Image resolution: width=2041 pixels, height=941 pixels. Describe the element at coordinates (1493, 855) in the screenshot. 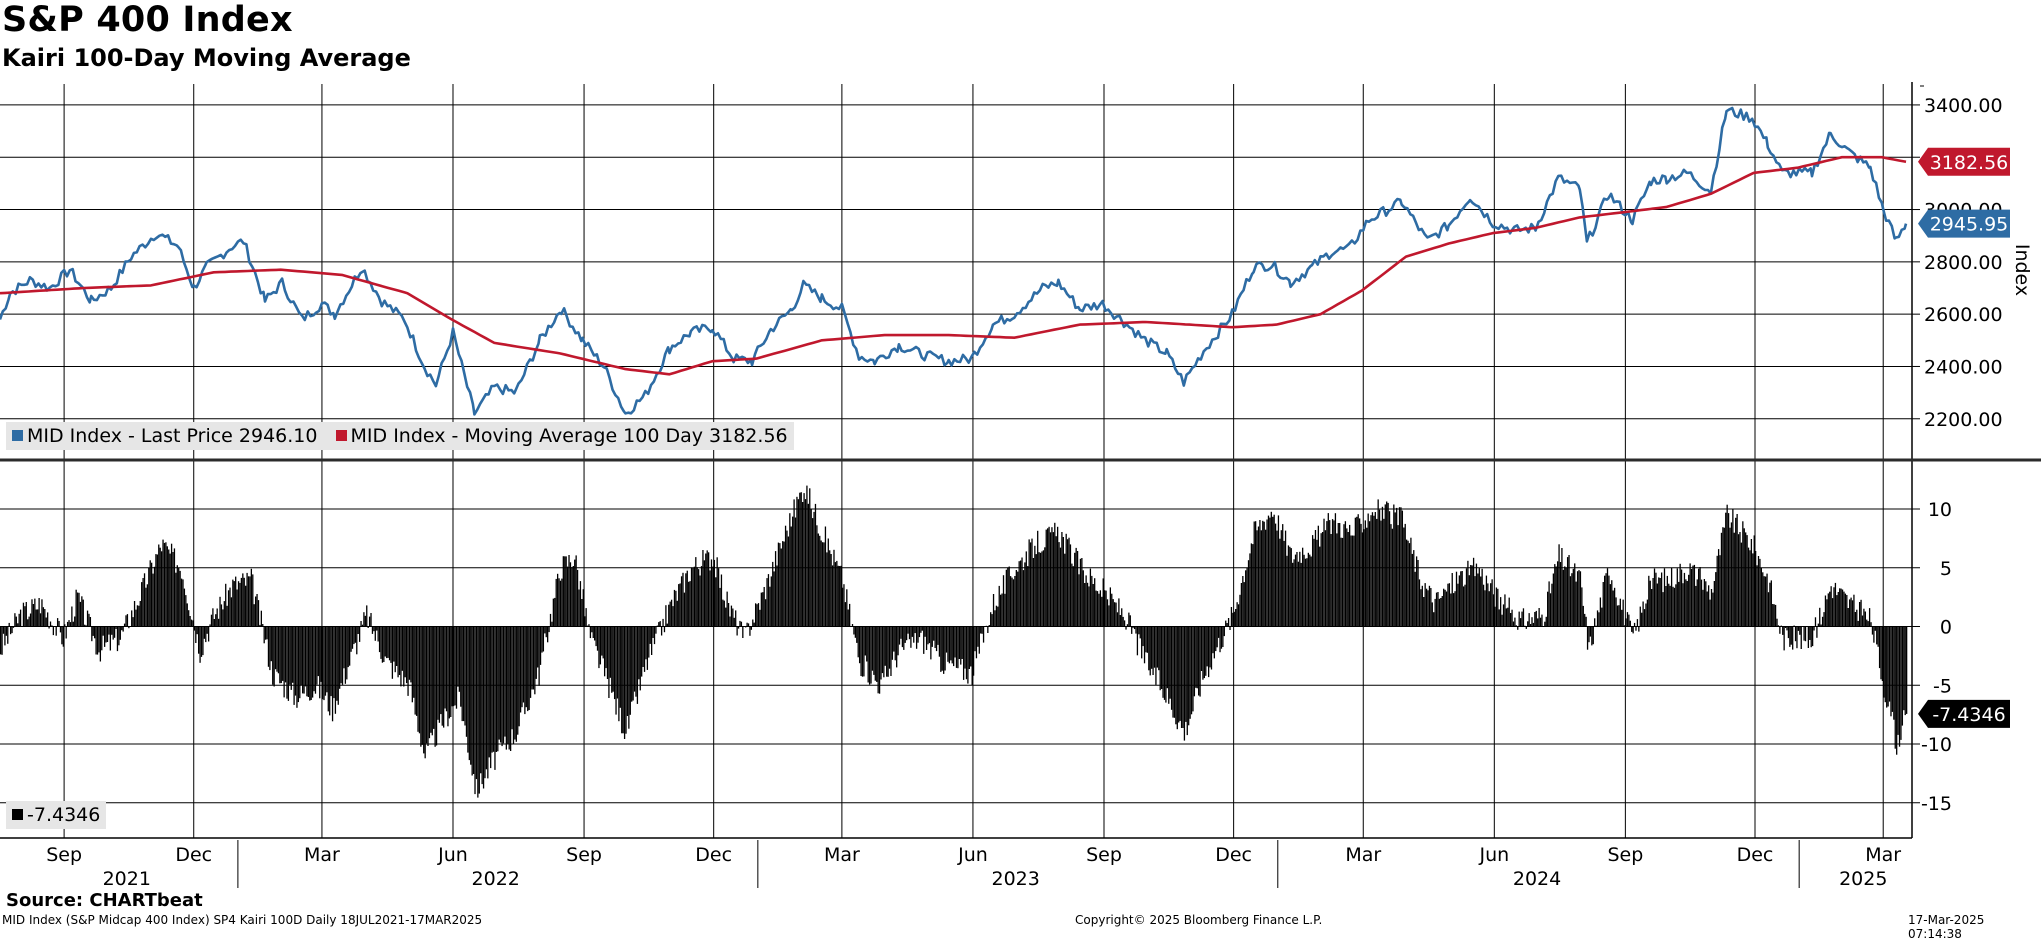

I see `x-month-label: Jun` at that location.